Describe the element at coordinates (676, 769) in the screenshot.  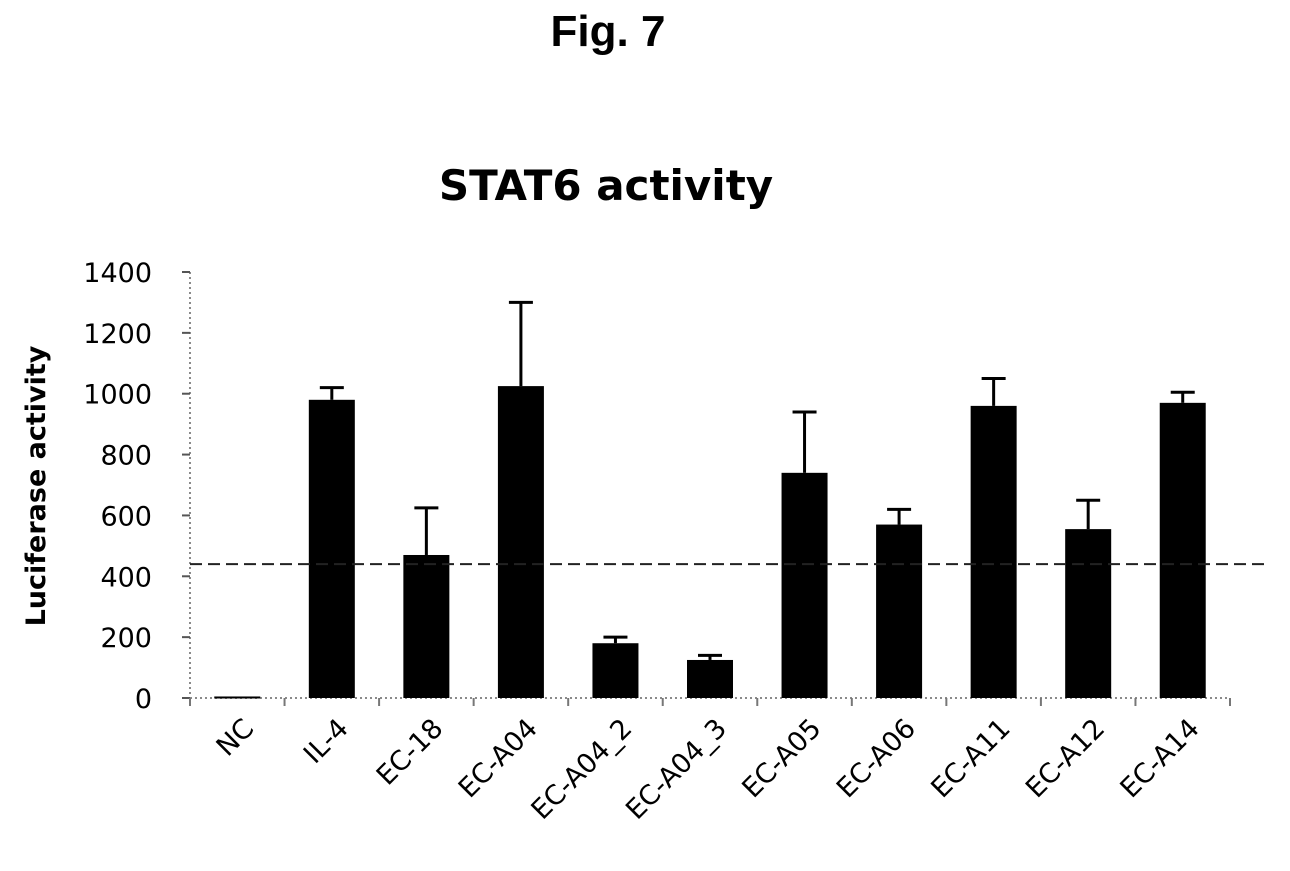
I see `x-tick-label: EC-A04_3` at that location.